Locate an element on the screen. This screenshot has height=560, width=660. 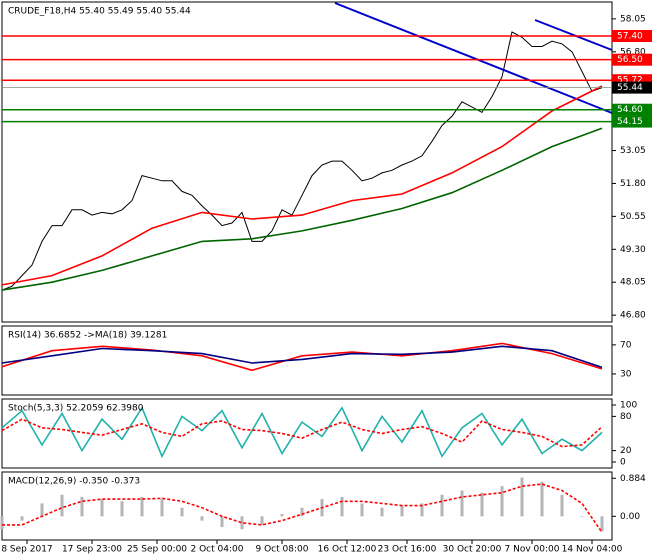
level-label: 57.40 is located at coordinates (630, 36).